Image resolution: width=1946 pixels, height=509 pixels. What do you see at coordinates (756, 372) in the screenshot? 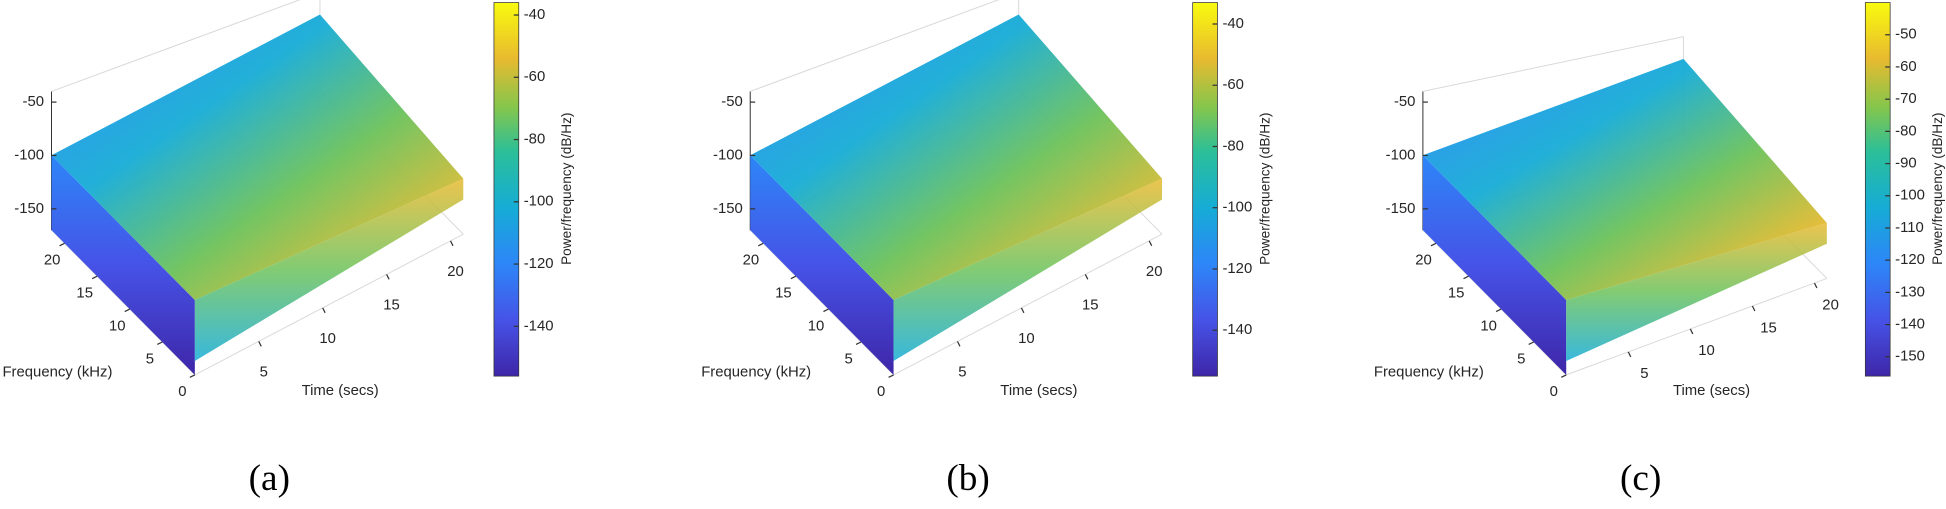
I see `y-axis-label: Frequency (kHz)` at bounding box center [756, 372].